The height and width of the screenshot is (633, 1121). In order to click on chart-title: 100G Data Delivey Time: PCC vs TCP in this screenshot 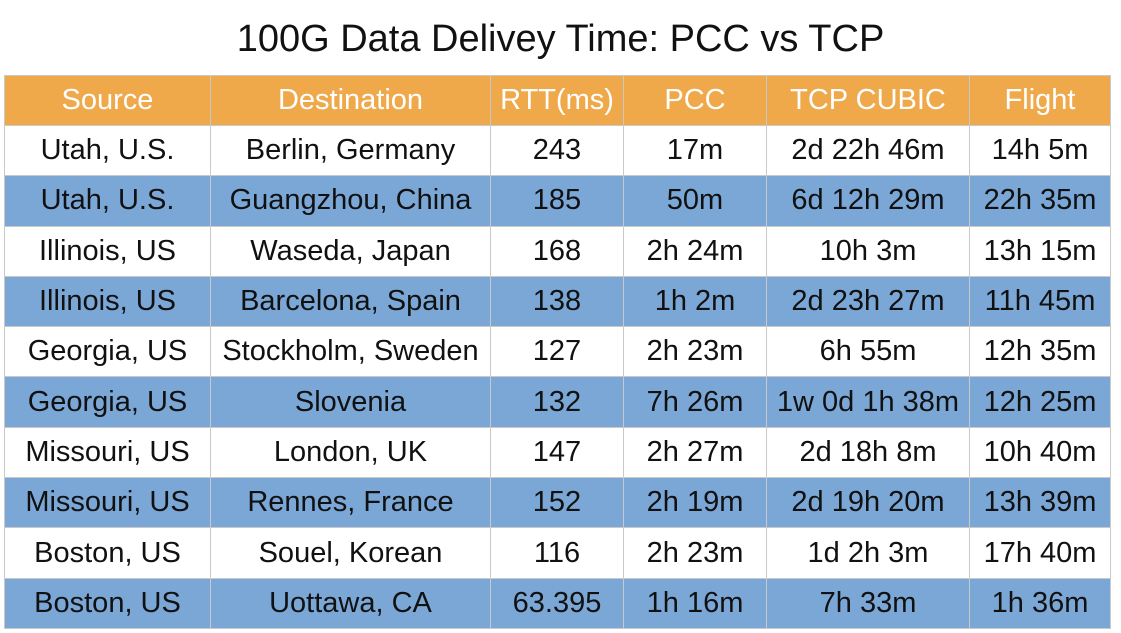, I will do `click(560, 39)`.